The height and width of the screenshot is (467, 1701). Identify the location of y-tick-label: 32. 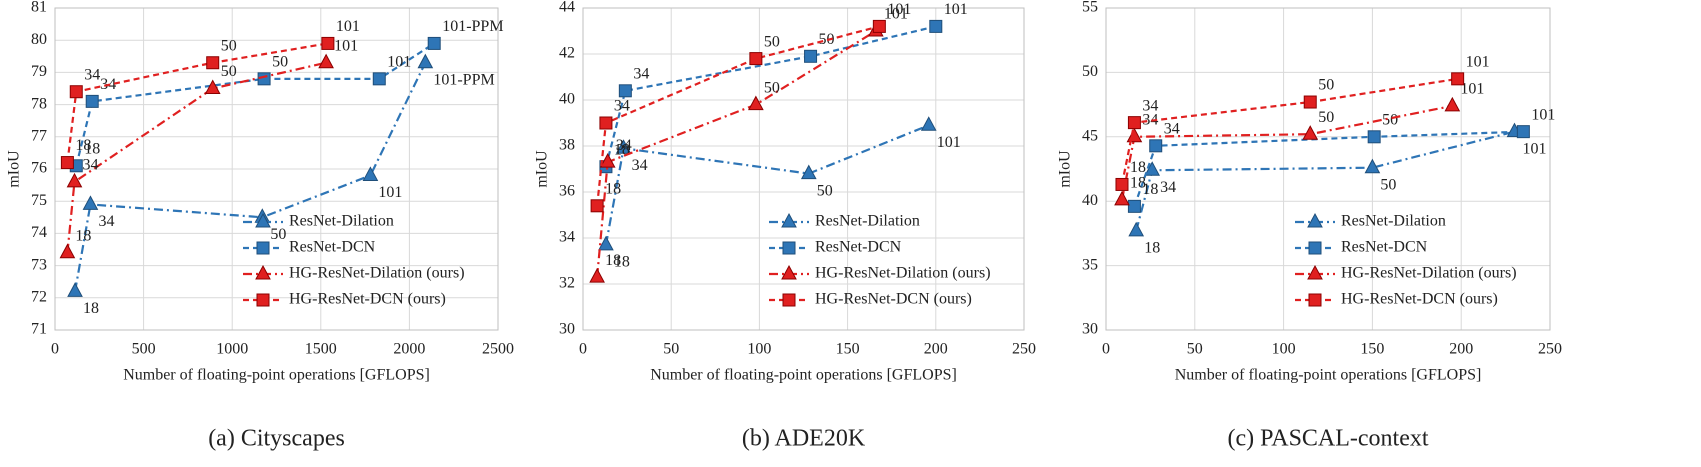
(567, 283).